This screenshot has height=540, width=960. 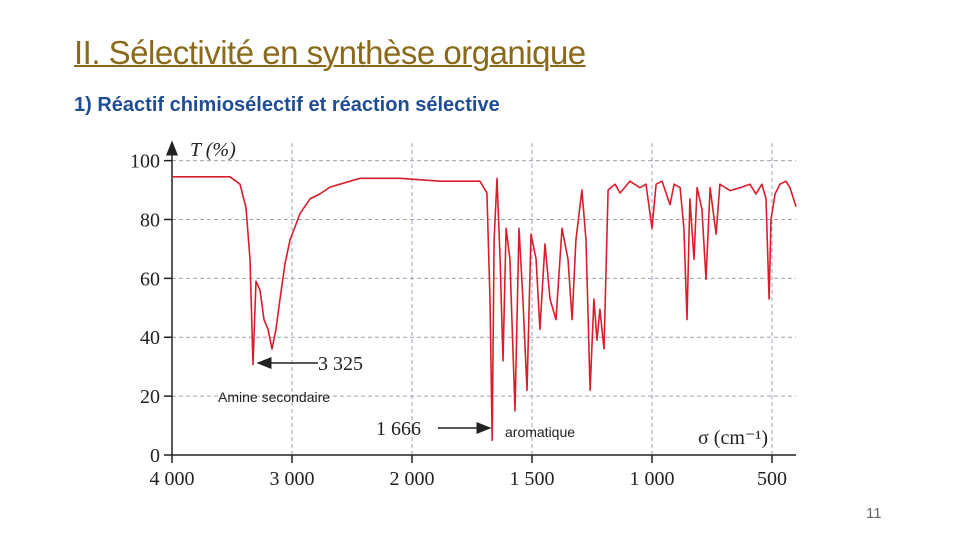 I want to click on y-tick-label: 100, so click(x=145, y=162).